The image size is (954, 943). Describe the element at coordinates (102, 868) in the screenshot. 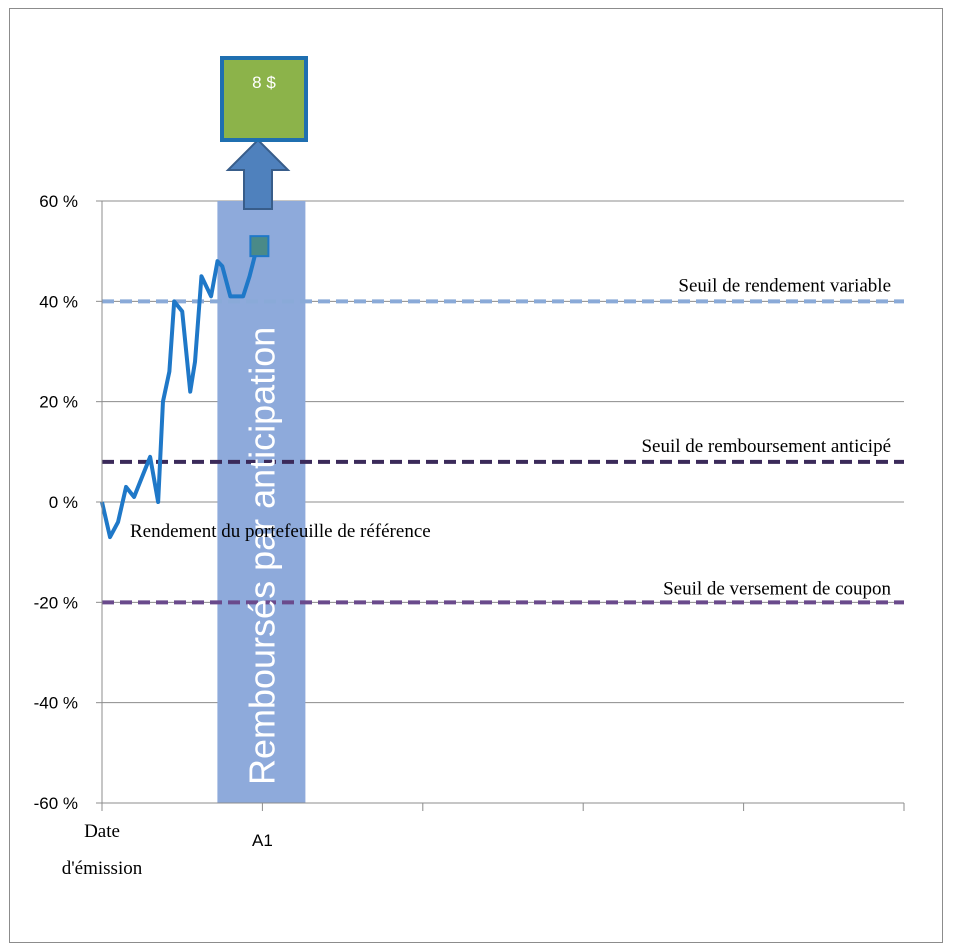

I see `x-label-issue-date-line2: d'émission` at that location.